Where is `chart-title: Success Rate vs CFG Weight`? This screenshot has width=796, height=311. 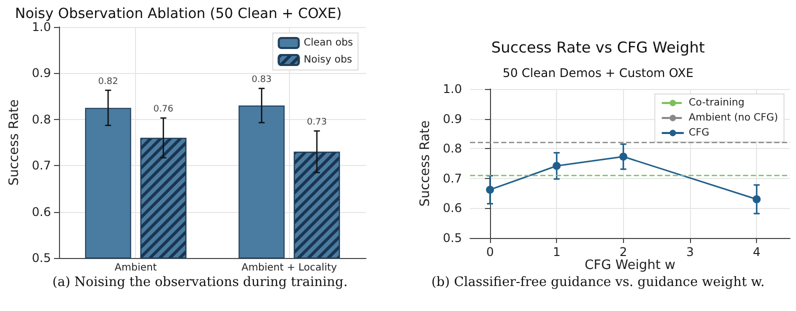 chart-title: Success Rate vs CFG Weight is located at coordinates (598, 47).